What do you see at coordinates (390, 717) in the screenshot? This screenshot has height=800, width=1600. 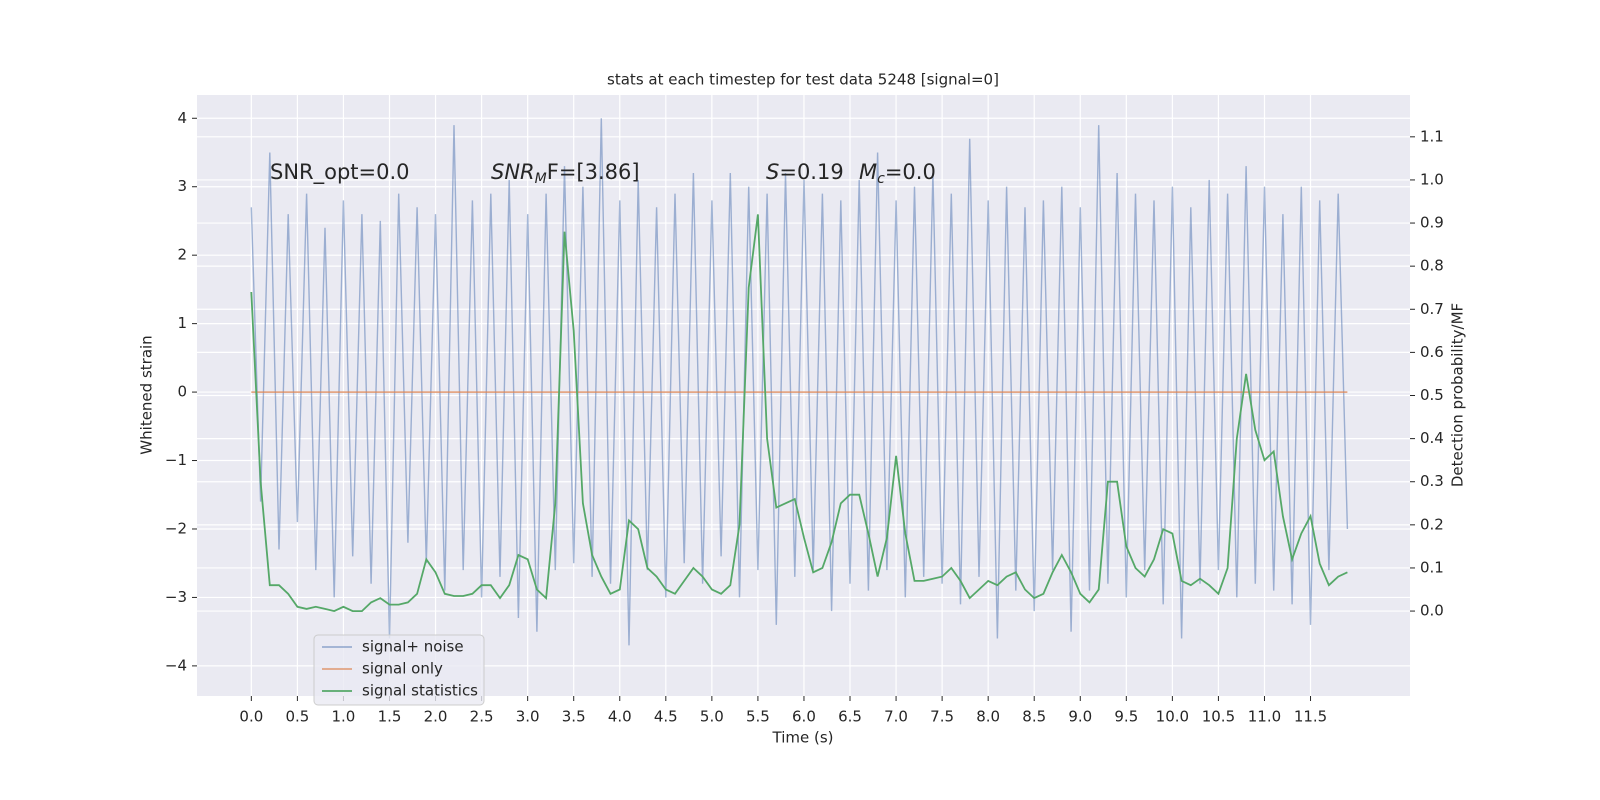 I see `x-tick-label: 1.5` at bounding box center [390, 717].